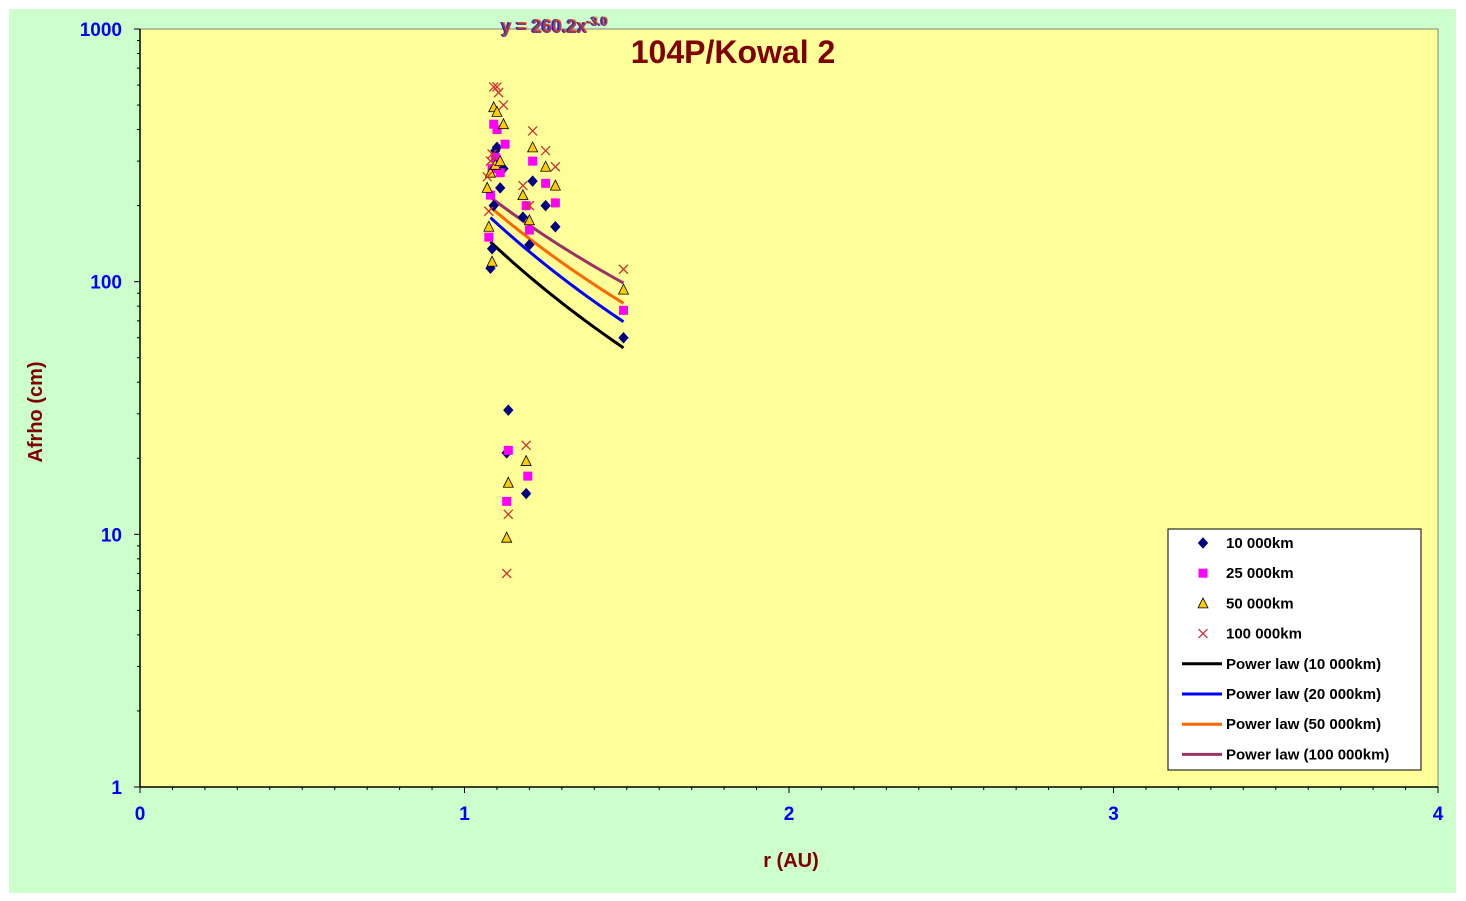 This screenshot has height=901, width=1466. What do you see at coordinates (733, 52) in the screenshot?
I see `chart-title: 104P/Kowal 2` at bounding box center [733, 52].